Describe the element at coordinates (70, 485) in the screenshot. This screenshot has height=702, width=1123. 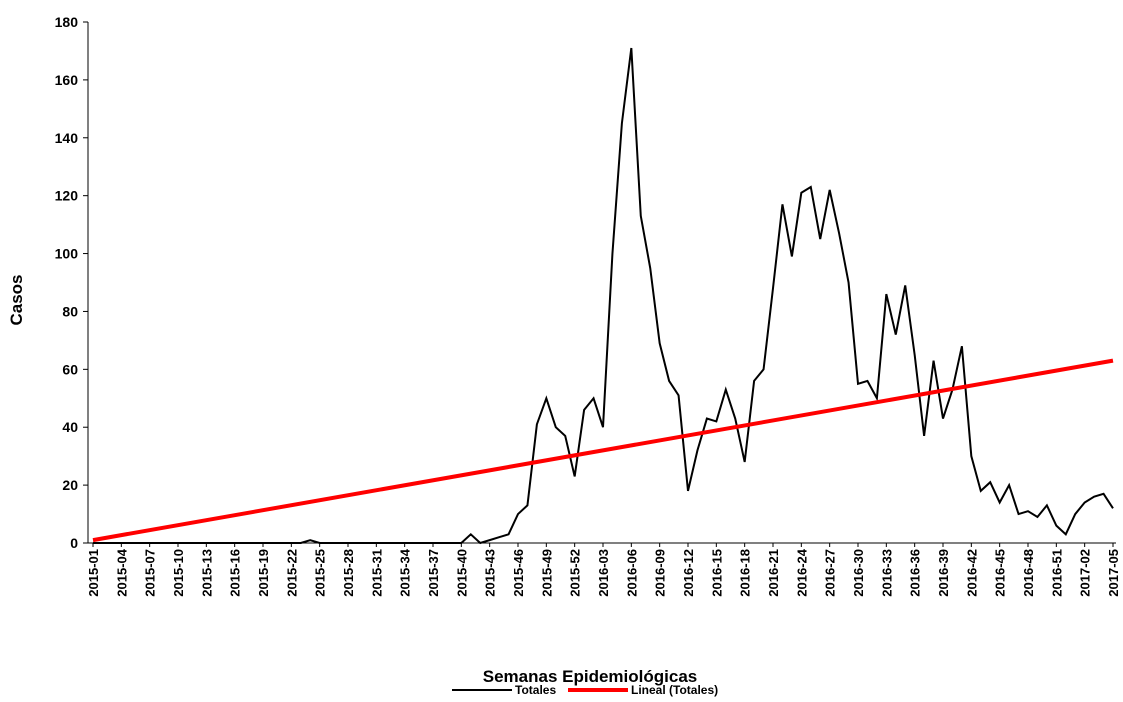
I see `y-tick-label: 20` at that location.